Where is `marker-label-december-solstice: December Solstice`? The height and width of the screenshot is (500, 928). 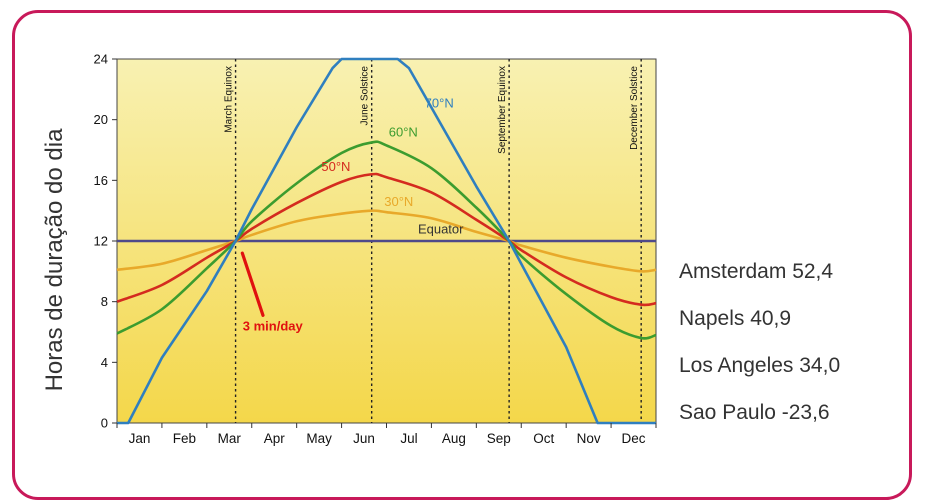 marker-label-december-solstice: December Solstice is located at coordinates (634, 108).